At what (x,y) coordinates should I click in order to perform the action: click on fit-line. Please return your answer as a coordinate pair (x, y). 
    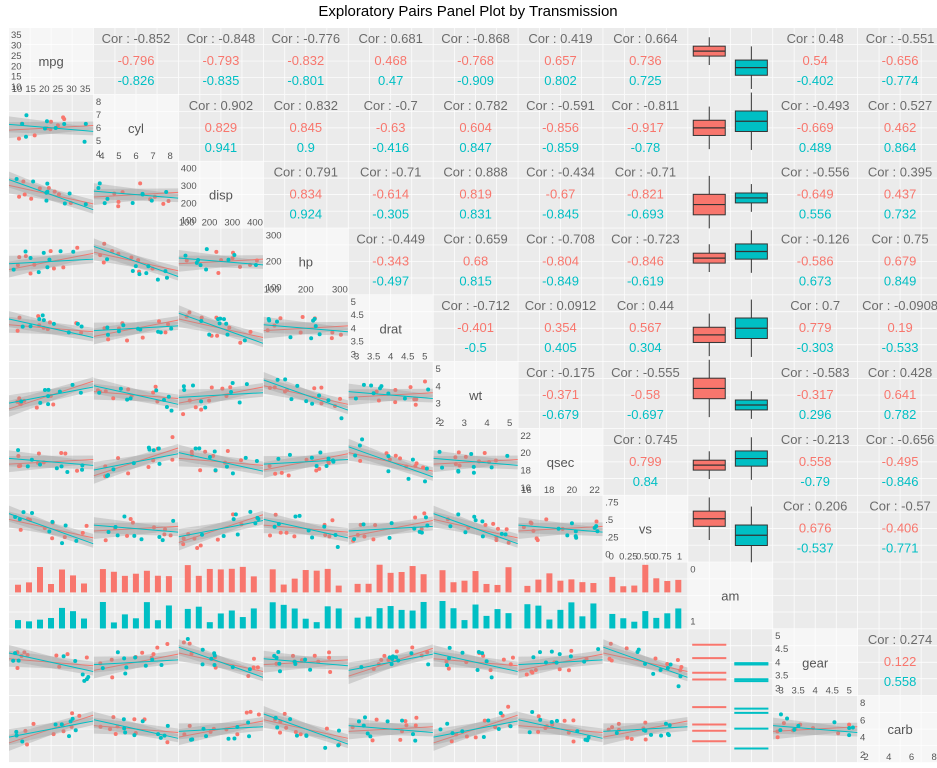
    Looking at the image, I should click on (221, 662).